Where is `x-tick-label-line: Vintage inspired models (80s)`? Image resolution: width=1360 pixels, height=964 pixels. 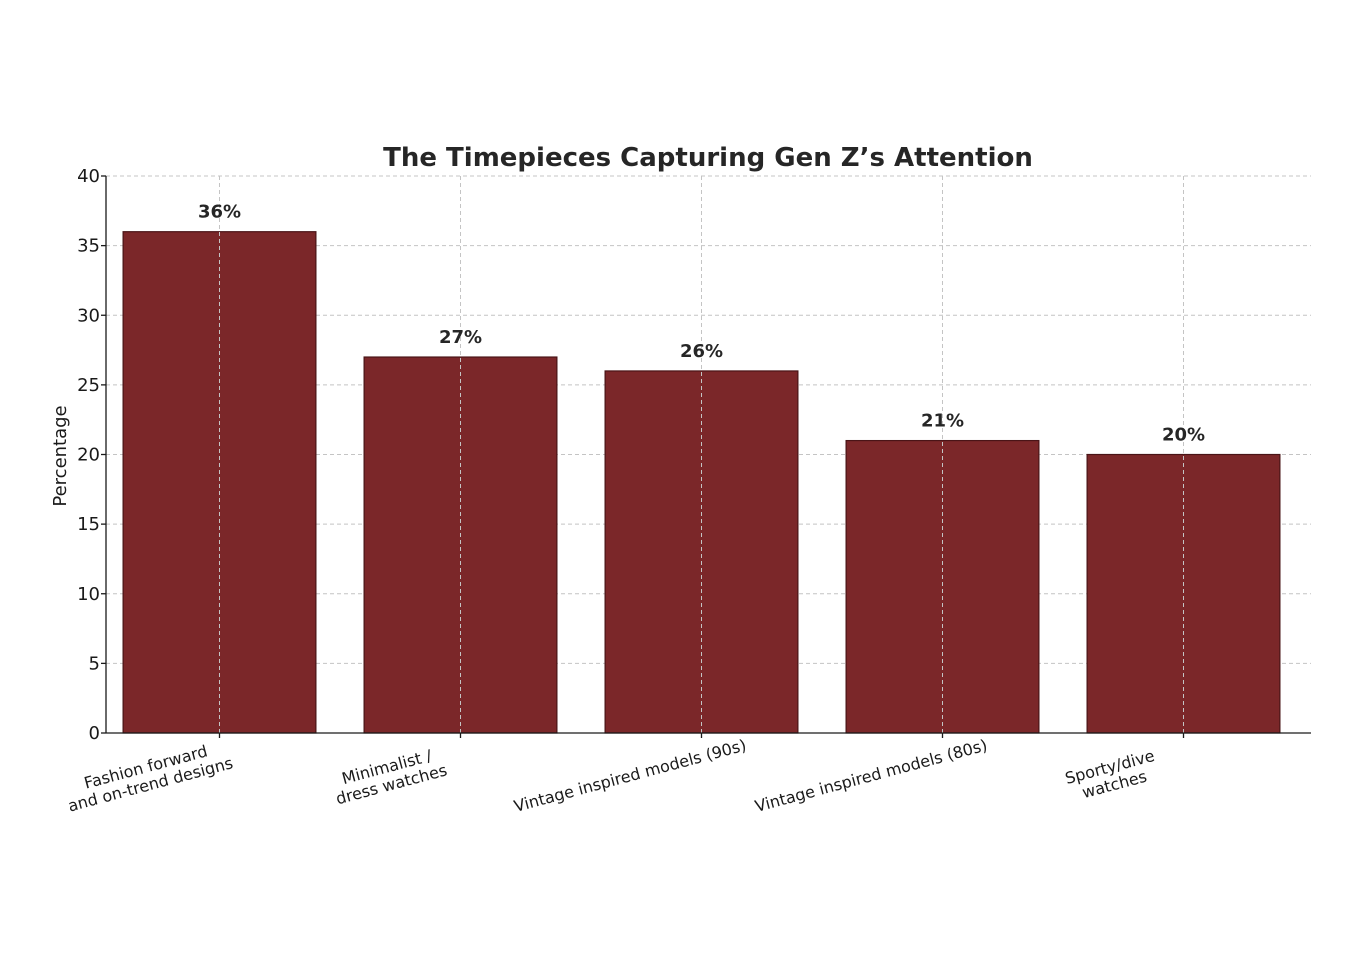
x-tick-label-line: Vintage inspired models (80s) is located at coordinates (871, 776).